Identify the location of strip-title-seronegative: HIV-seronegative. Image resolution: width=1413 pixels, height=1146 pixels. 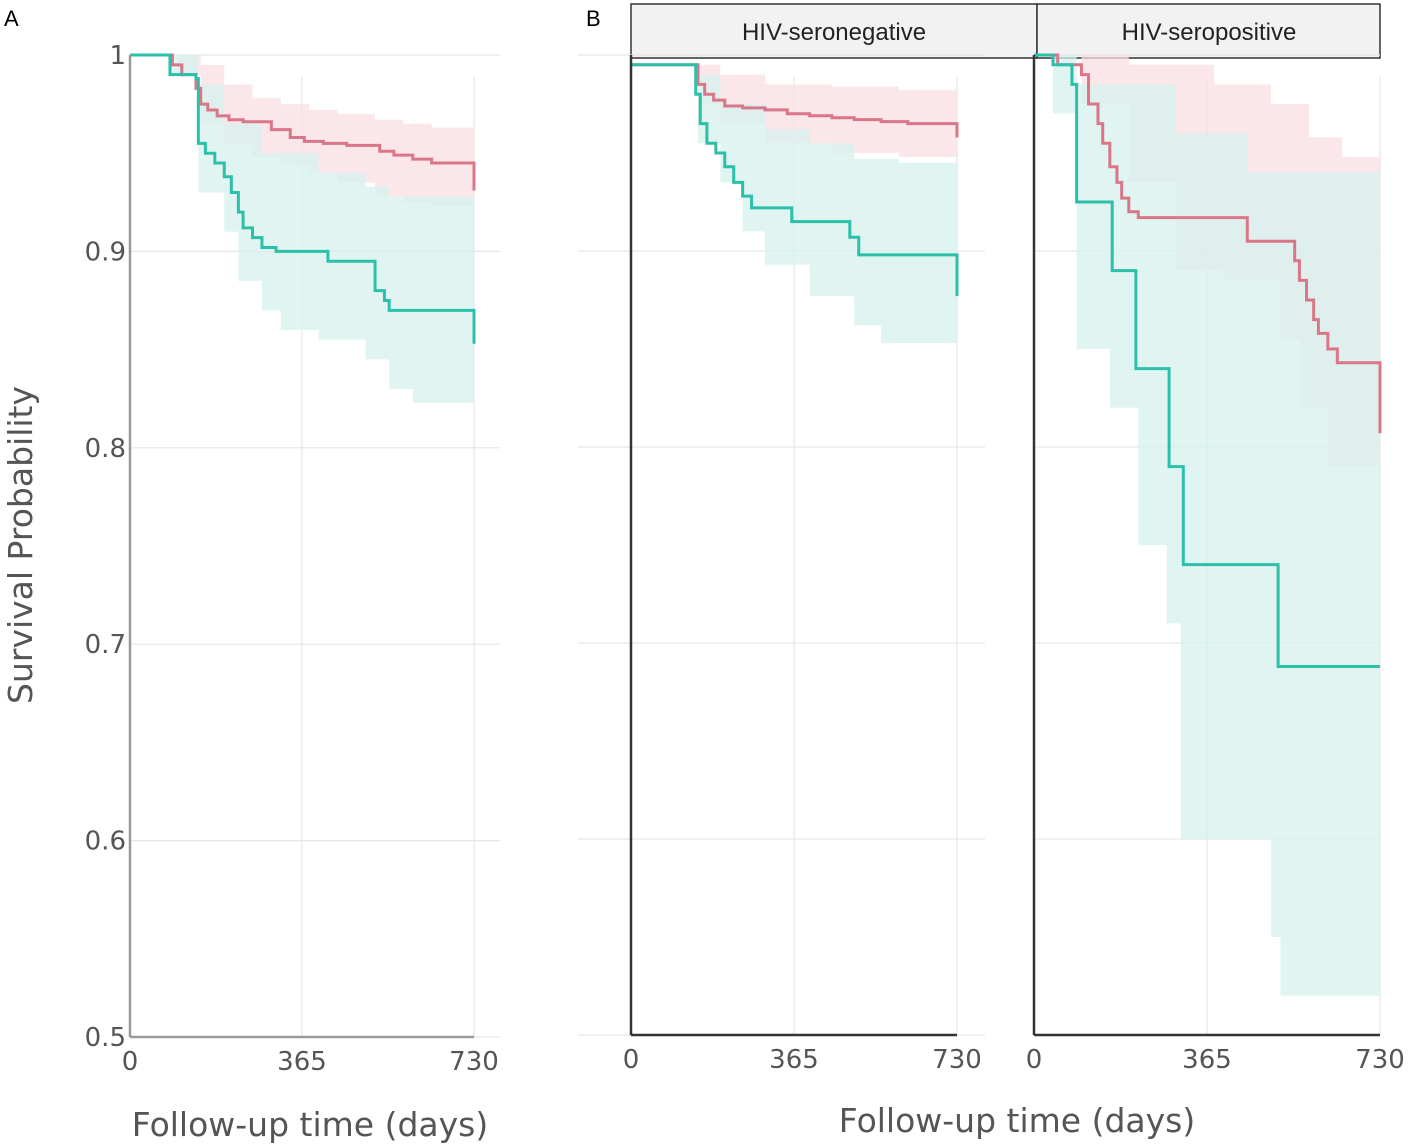
(834, 32).